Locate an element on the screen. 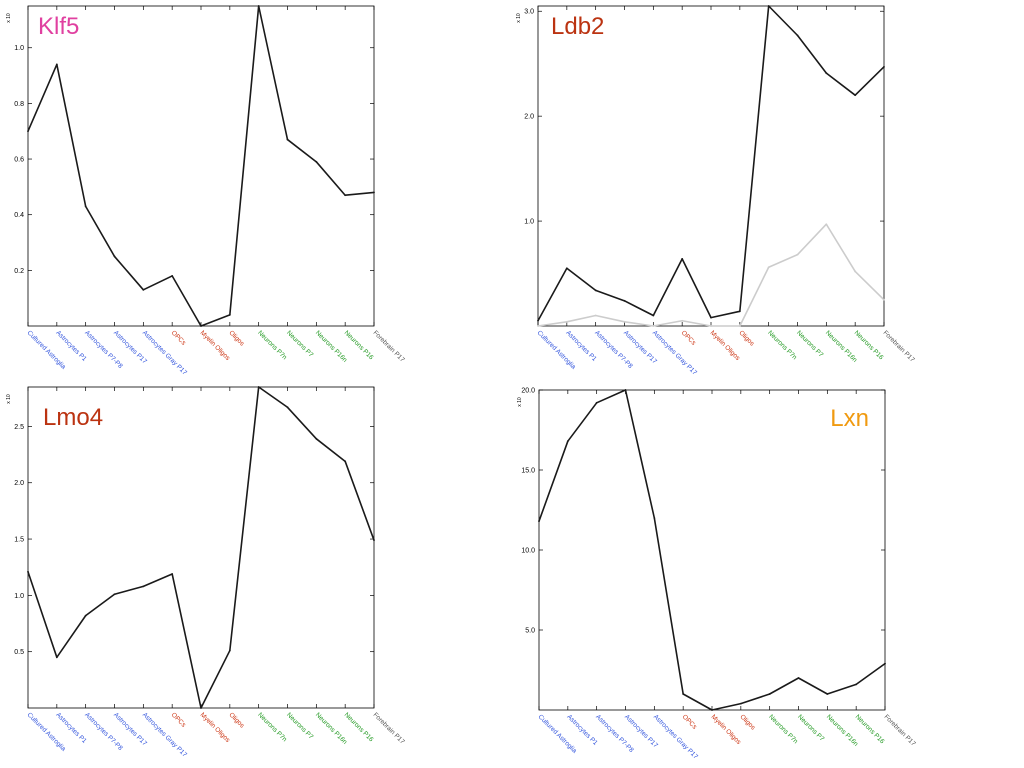 The height and width of the screenshot is (768, 1024). y-tick-label: 0.6 is located at coordinates (19, 160).